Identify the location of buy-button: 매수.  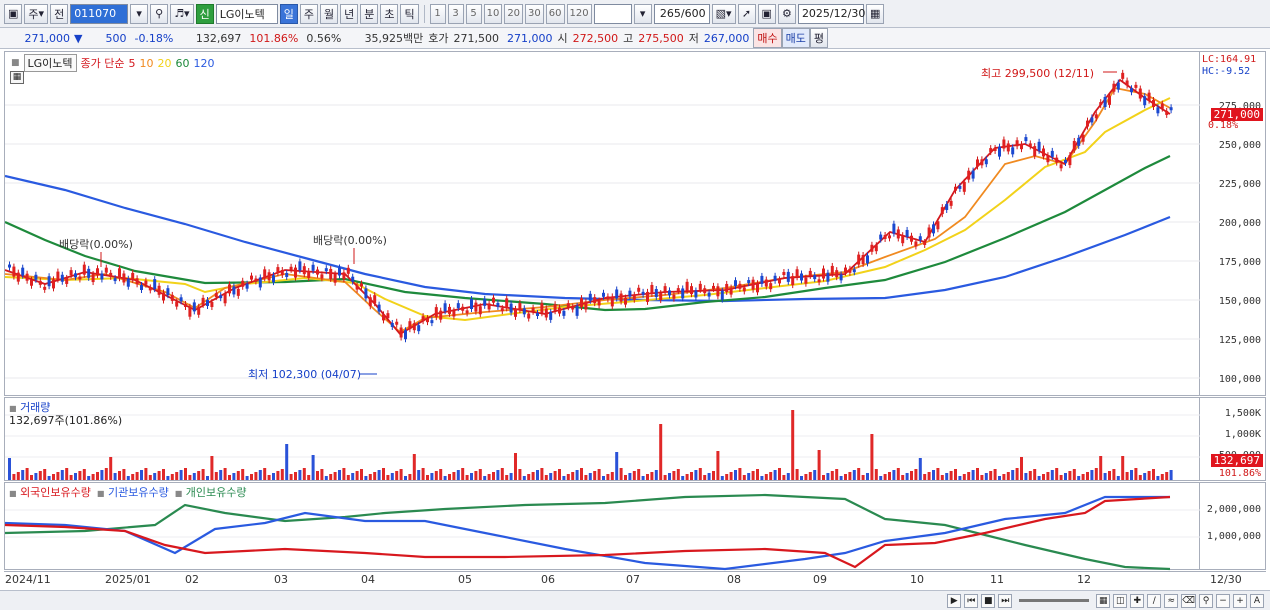
(767, 38).